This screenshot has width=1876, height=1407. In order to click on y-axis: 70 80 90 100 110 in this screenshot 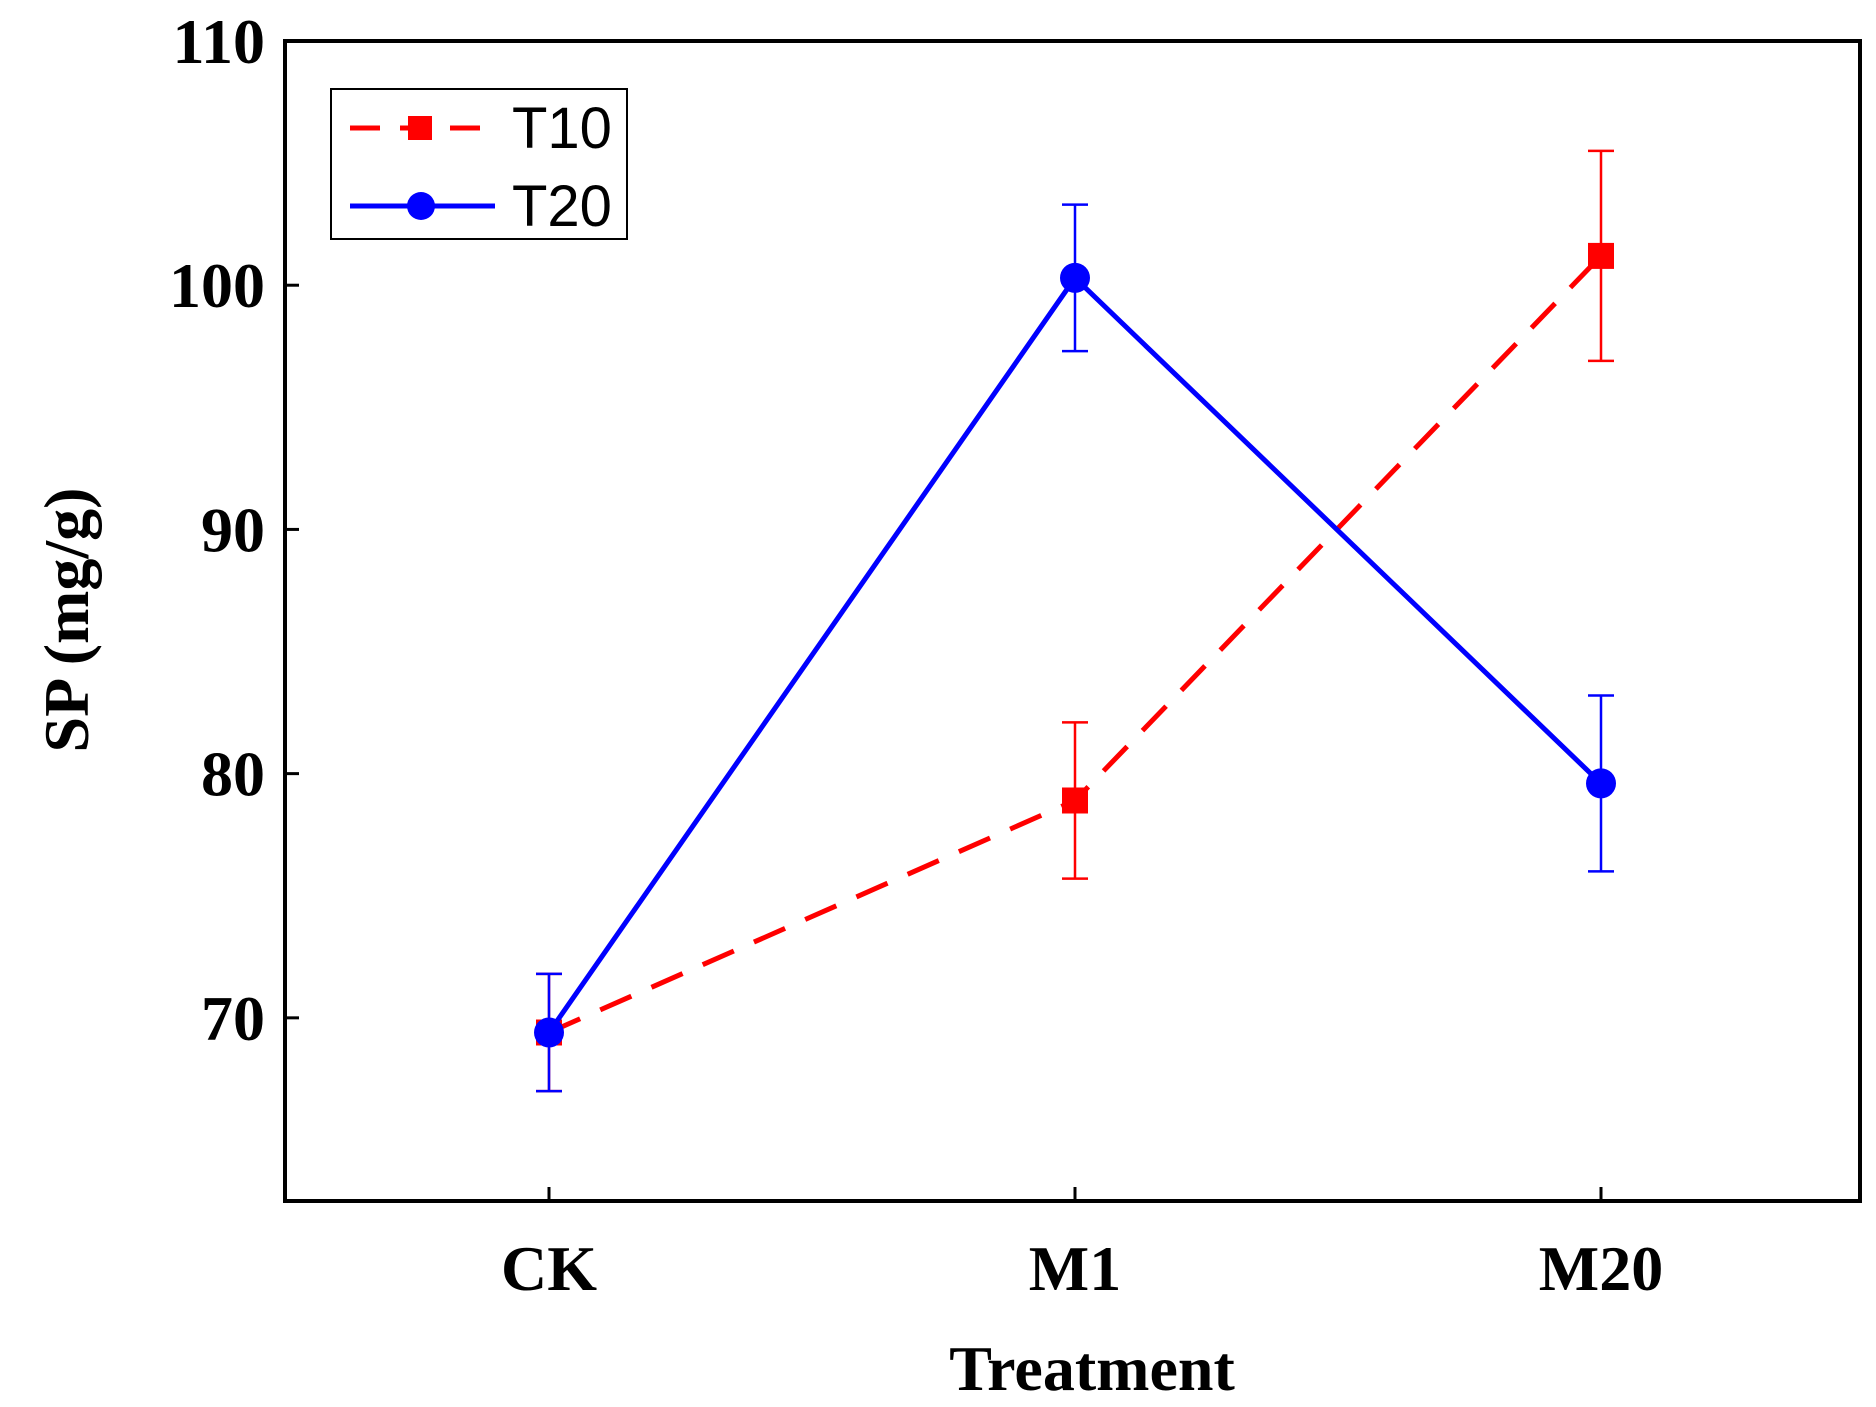, I will do `click(234, 530)`.